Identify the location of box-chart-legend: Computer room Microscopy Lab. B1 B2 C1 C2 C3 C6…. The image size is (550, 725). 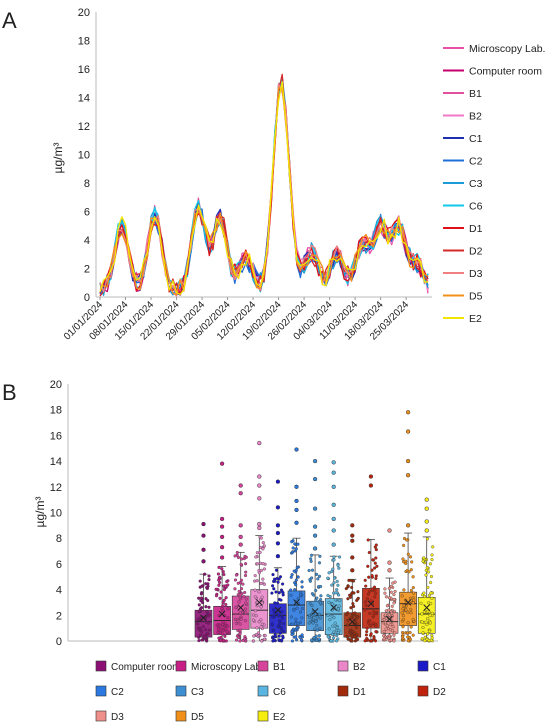
(270, 691).